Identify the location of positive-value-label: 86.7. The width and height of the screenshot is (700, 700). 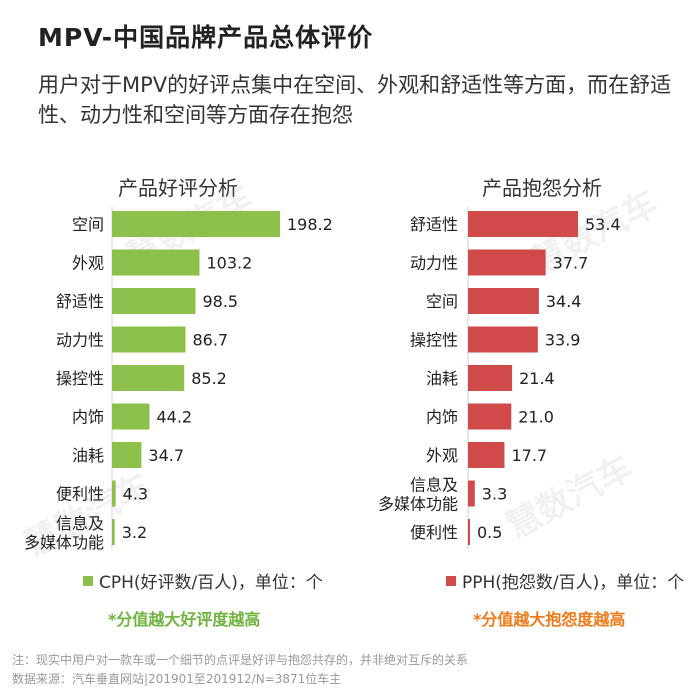
(210, 340).